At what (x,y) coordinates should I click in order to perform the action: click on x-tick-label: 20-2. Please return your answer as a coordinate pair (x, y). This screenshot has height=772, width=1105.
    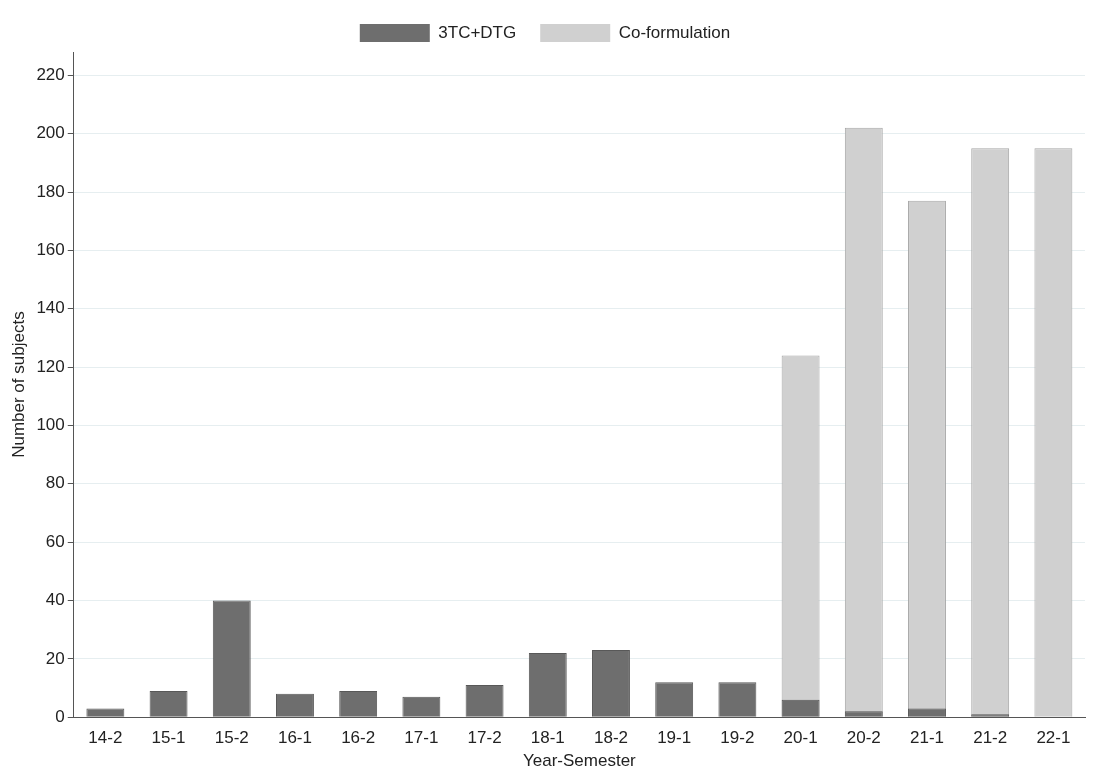
    Looking at the image, I should click on (863, 738).